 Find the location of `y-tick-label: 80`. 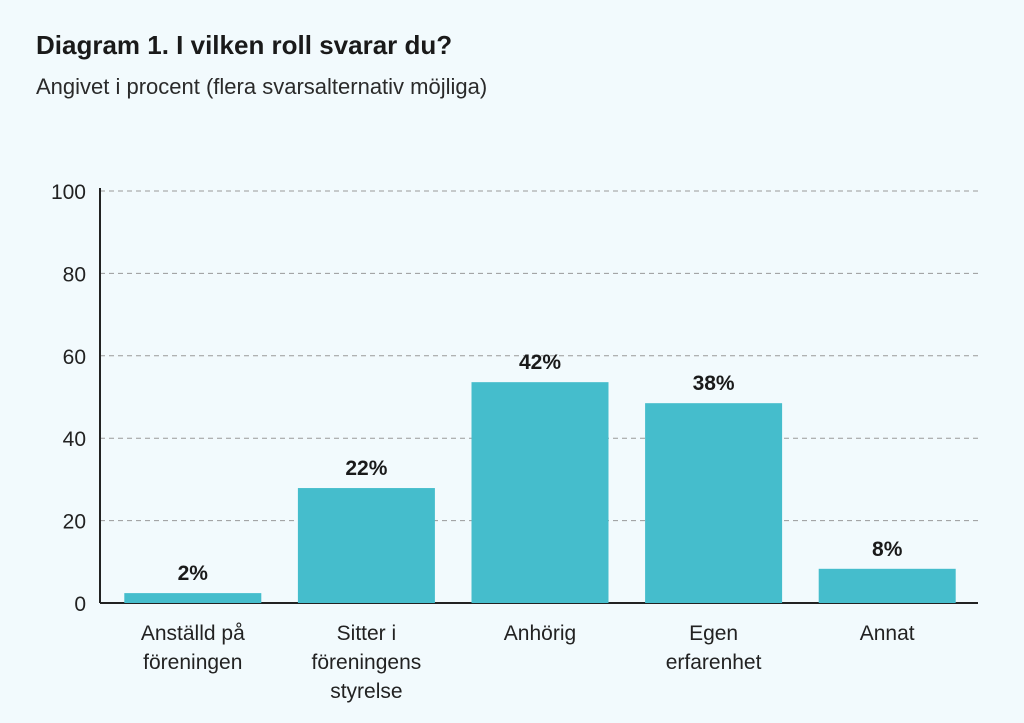

y-tick-label: 80 is located at coordinates (74, 274).